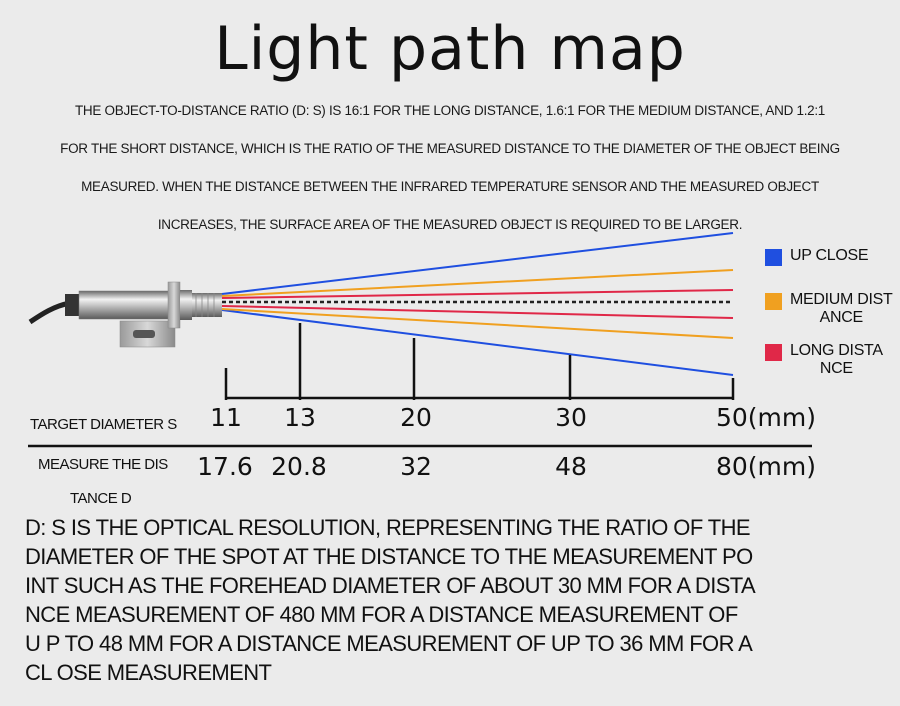 The height and width of the screenshot is (706, 900). Describe the element at coordinates (773, 352) in the screenshot. I see `legend-swatch-red` at that location.